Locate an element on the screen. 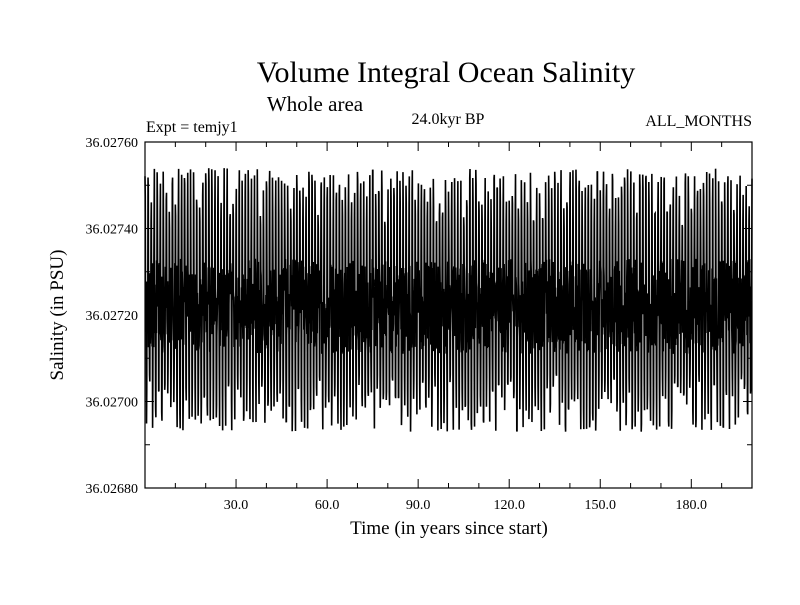 The image size is (800, 605). y-tick-label: 36.02760 is located at coordinates (112, 143).